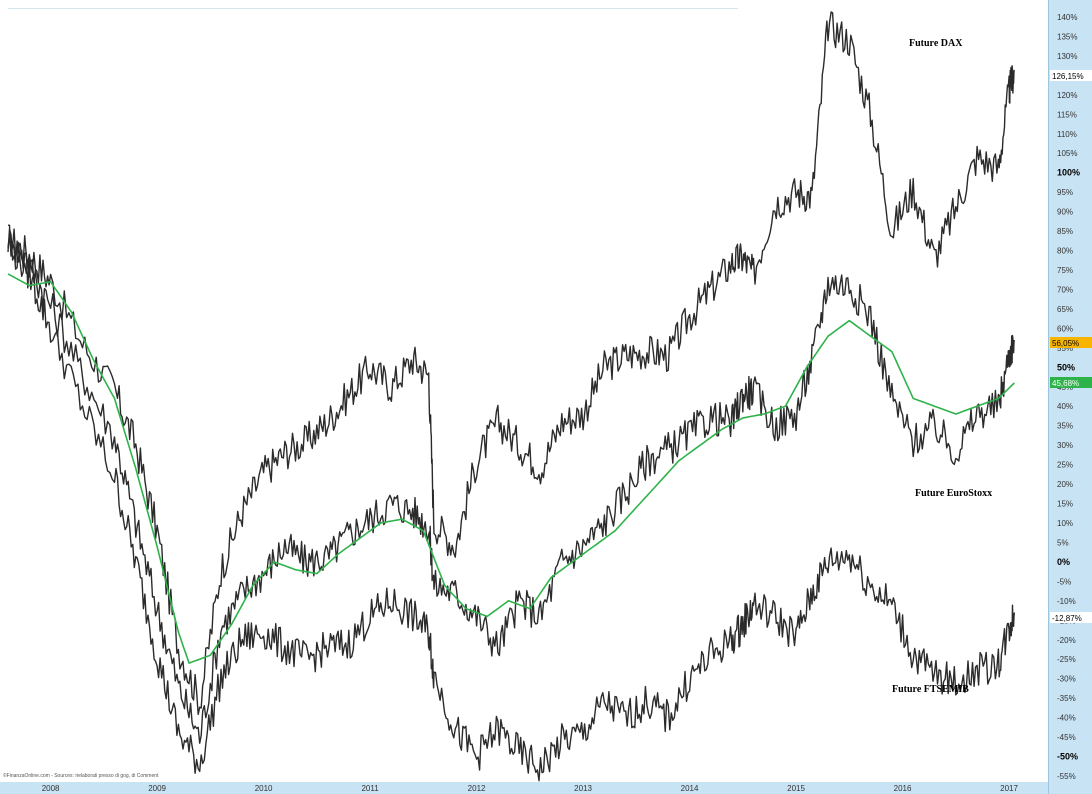 This screenshot has width=1092, height=794. Describe the element at coordinates (157, 788) in the screenshot. I see `x-tick-label: 2009` at that location.